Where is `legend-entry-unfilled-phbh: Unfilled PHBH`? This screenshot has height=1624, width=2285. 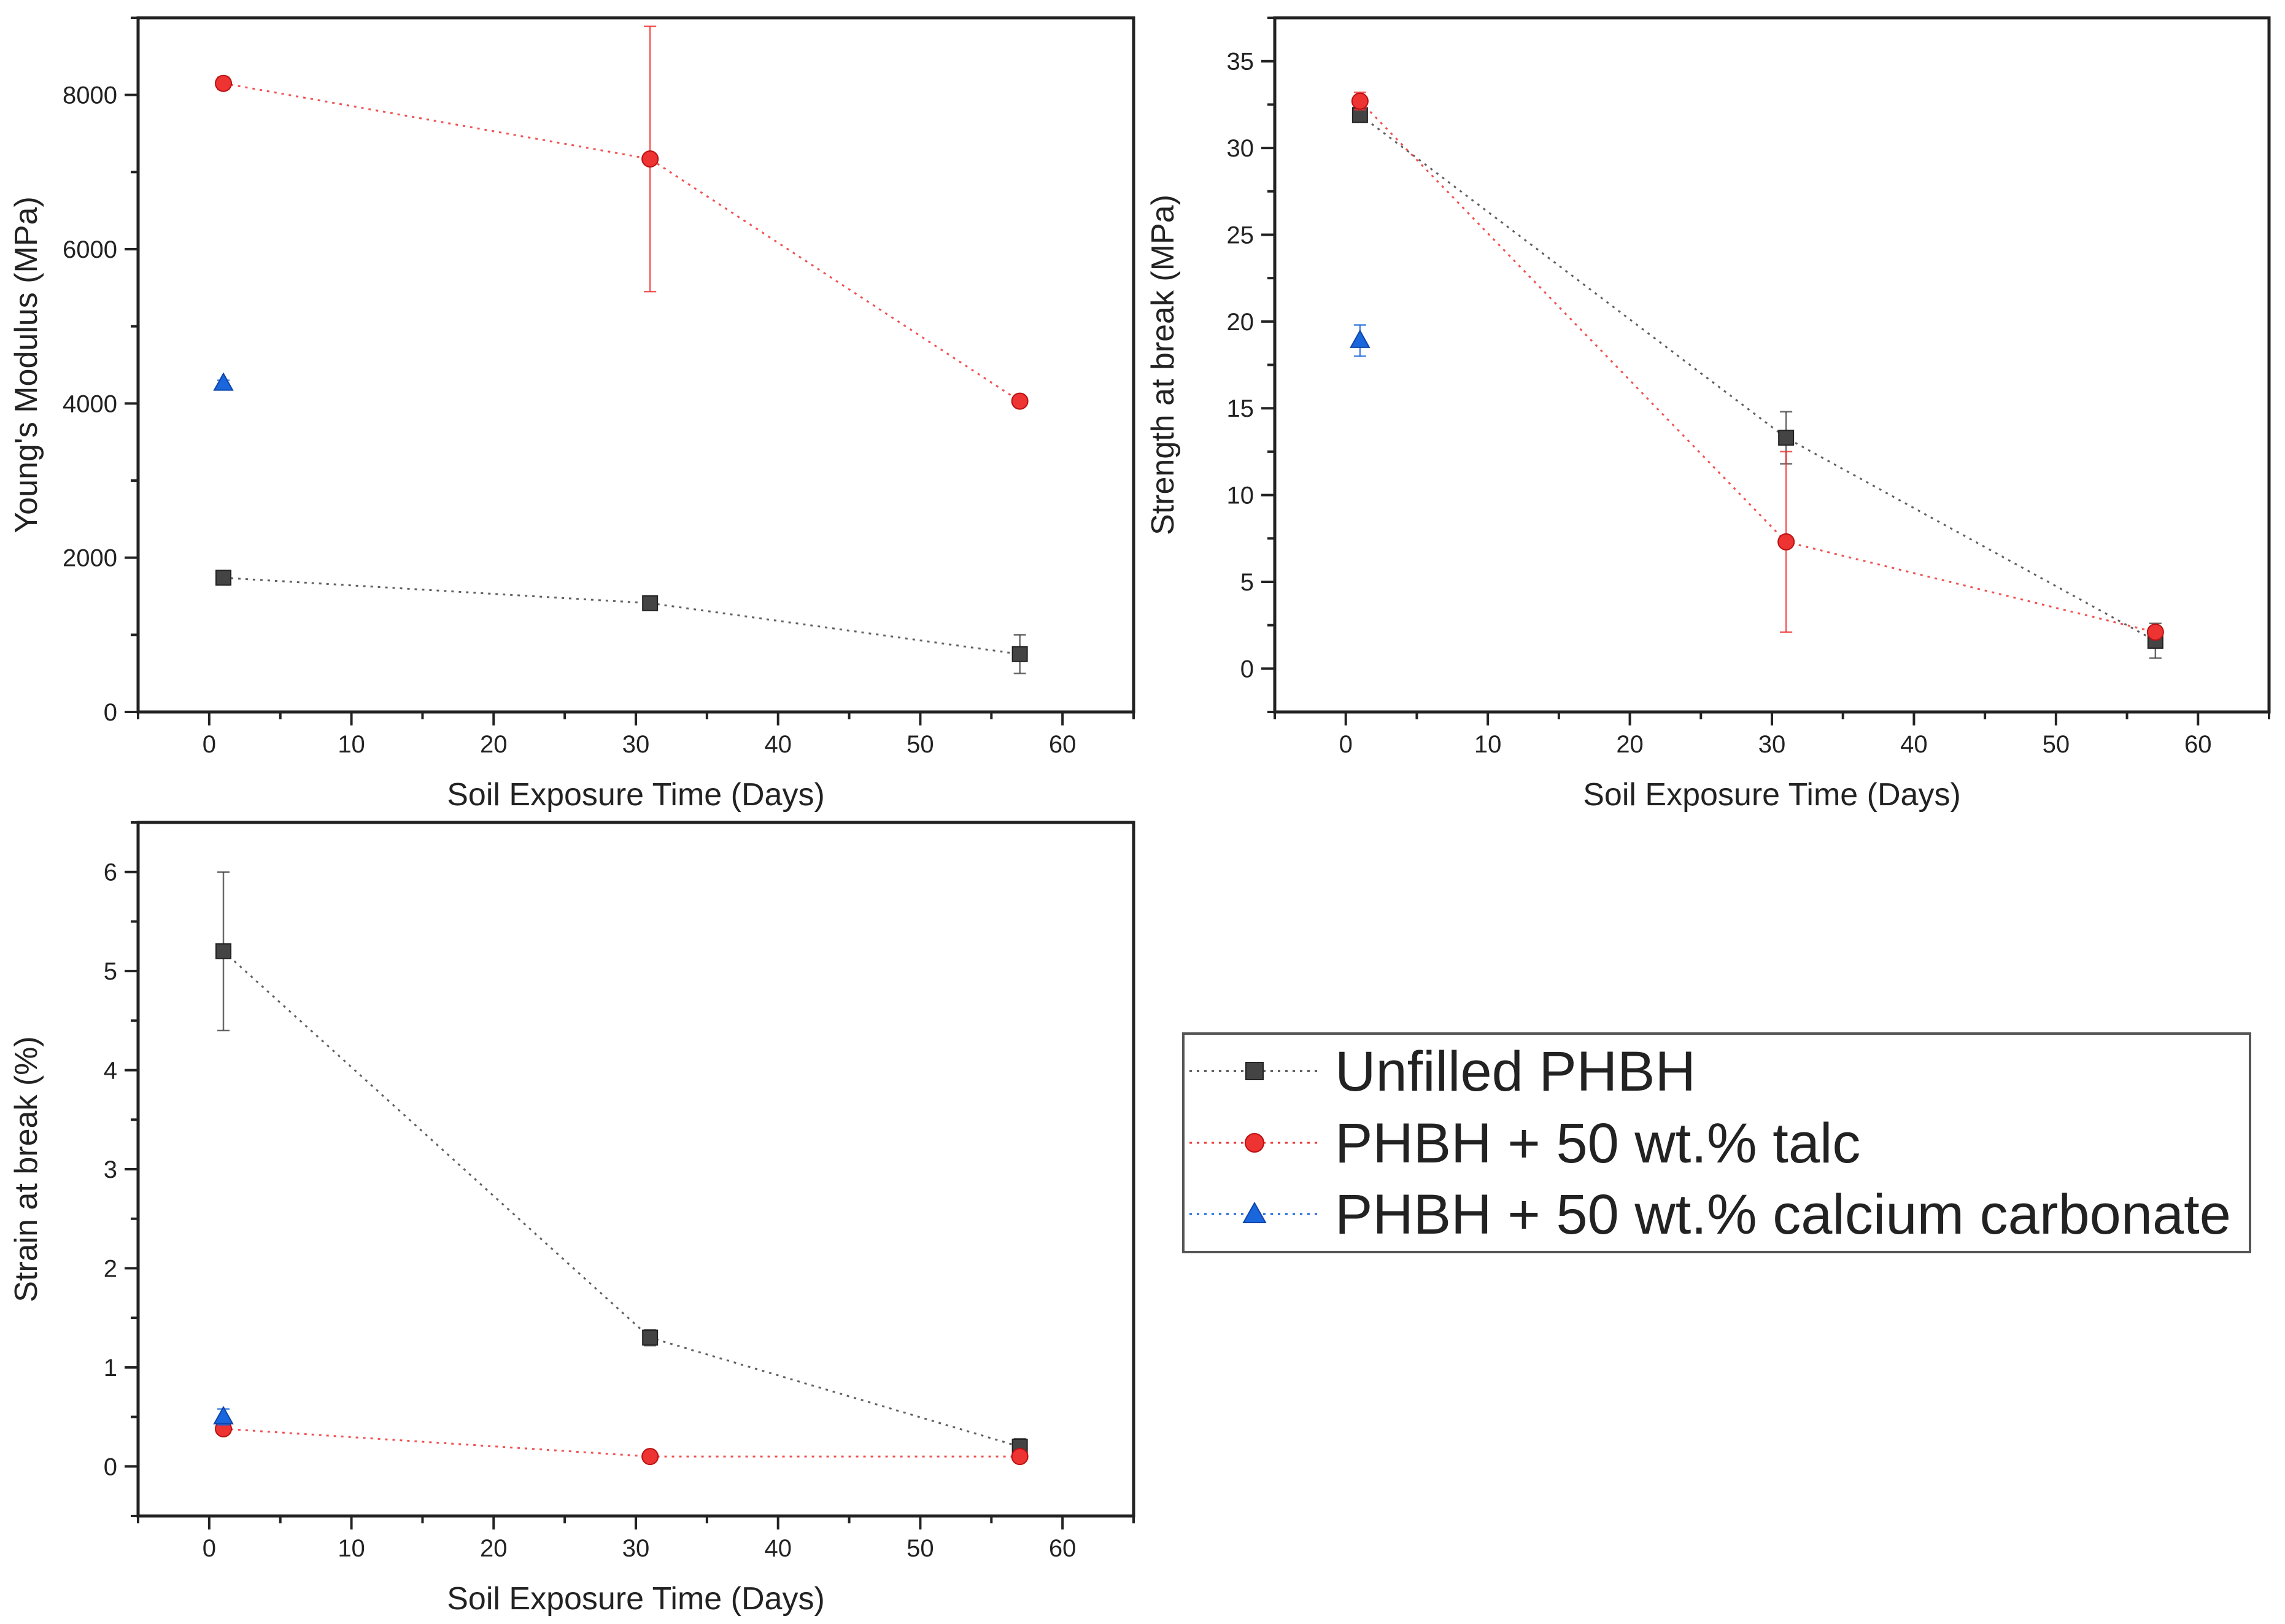 legend-entry-unfilled-phbh: Unfilled PHBH is located at coordinates (1442, 1071).